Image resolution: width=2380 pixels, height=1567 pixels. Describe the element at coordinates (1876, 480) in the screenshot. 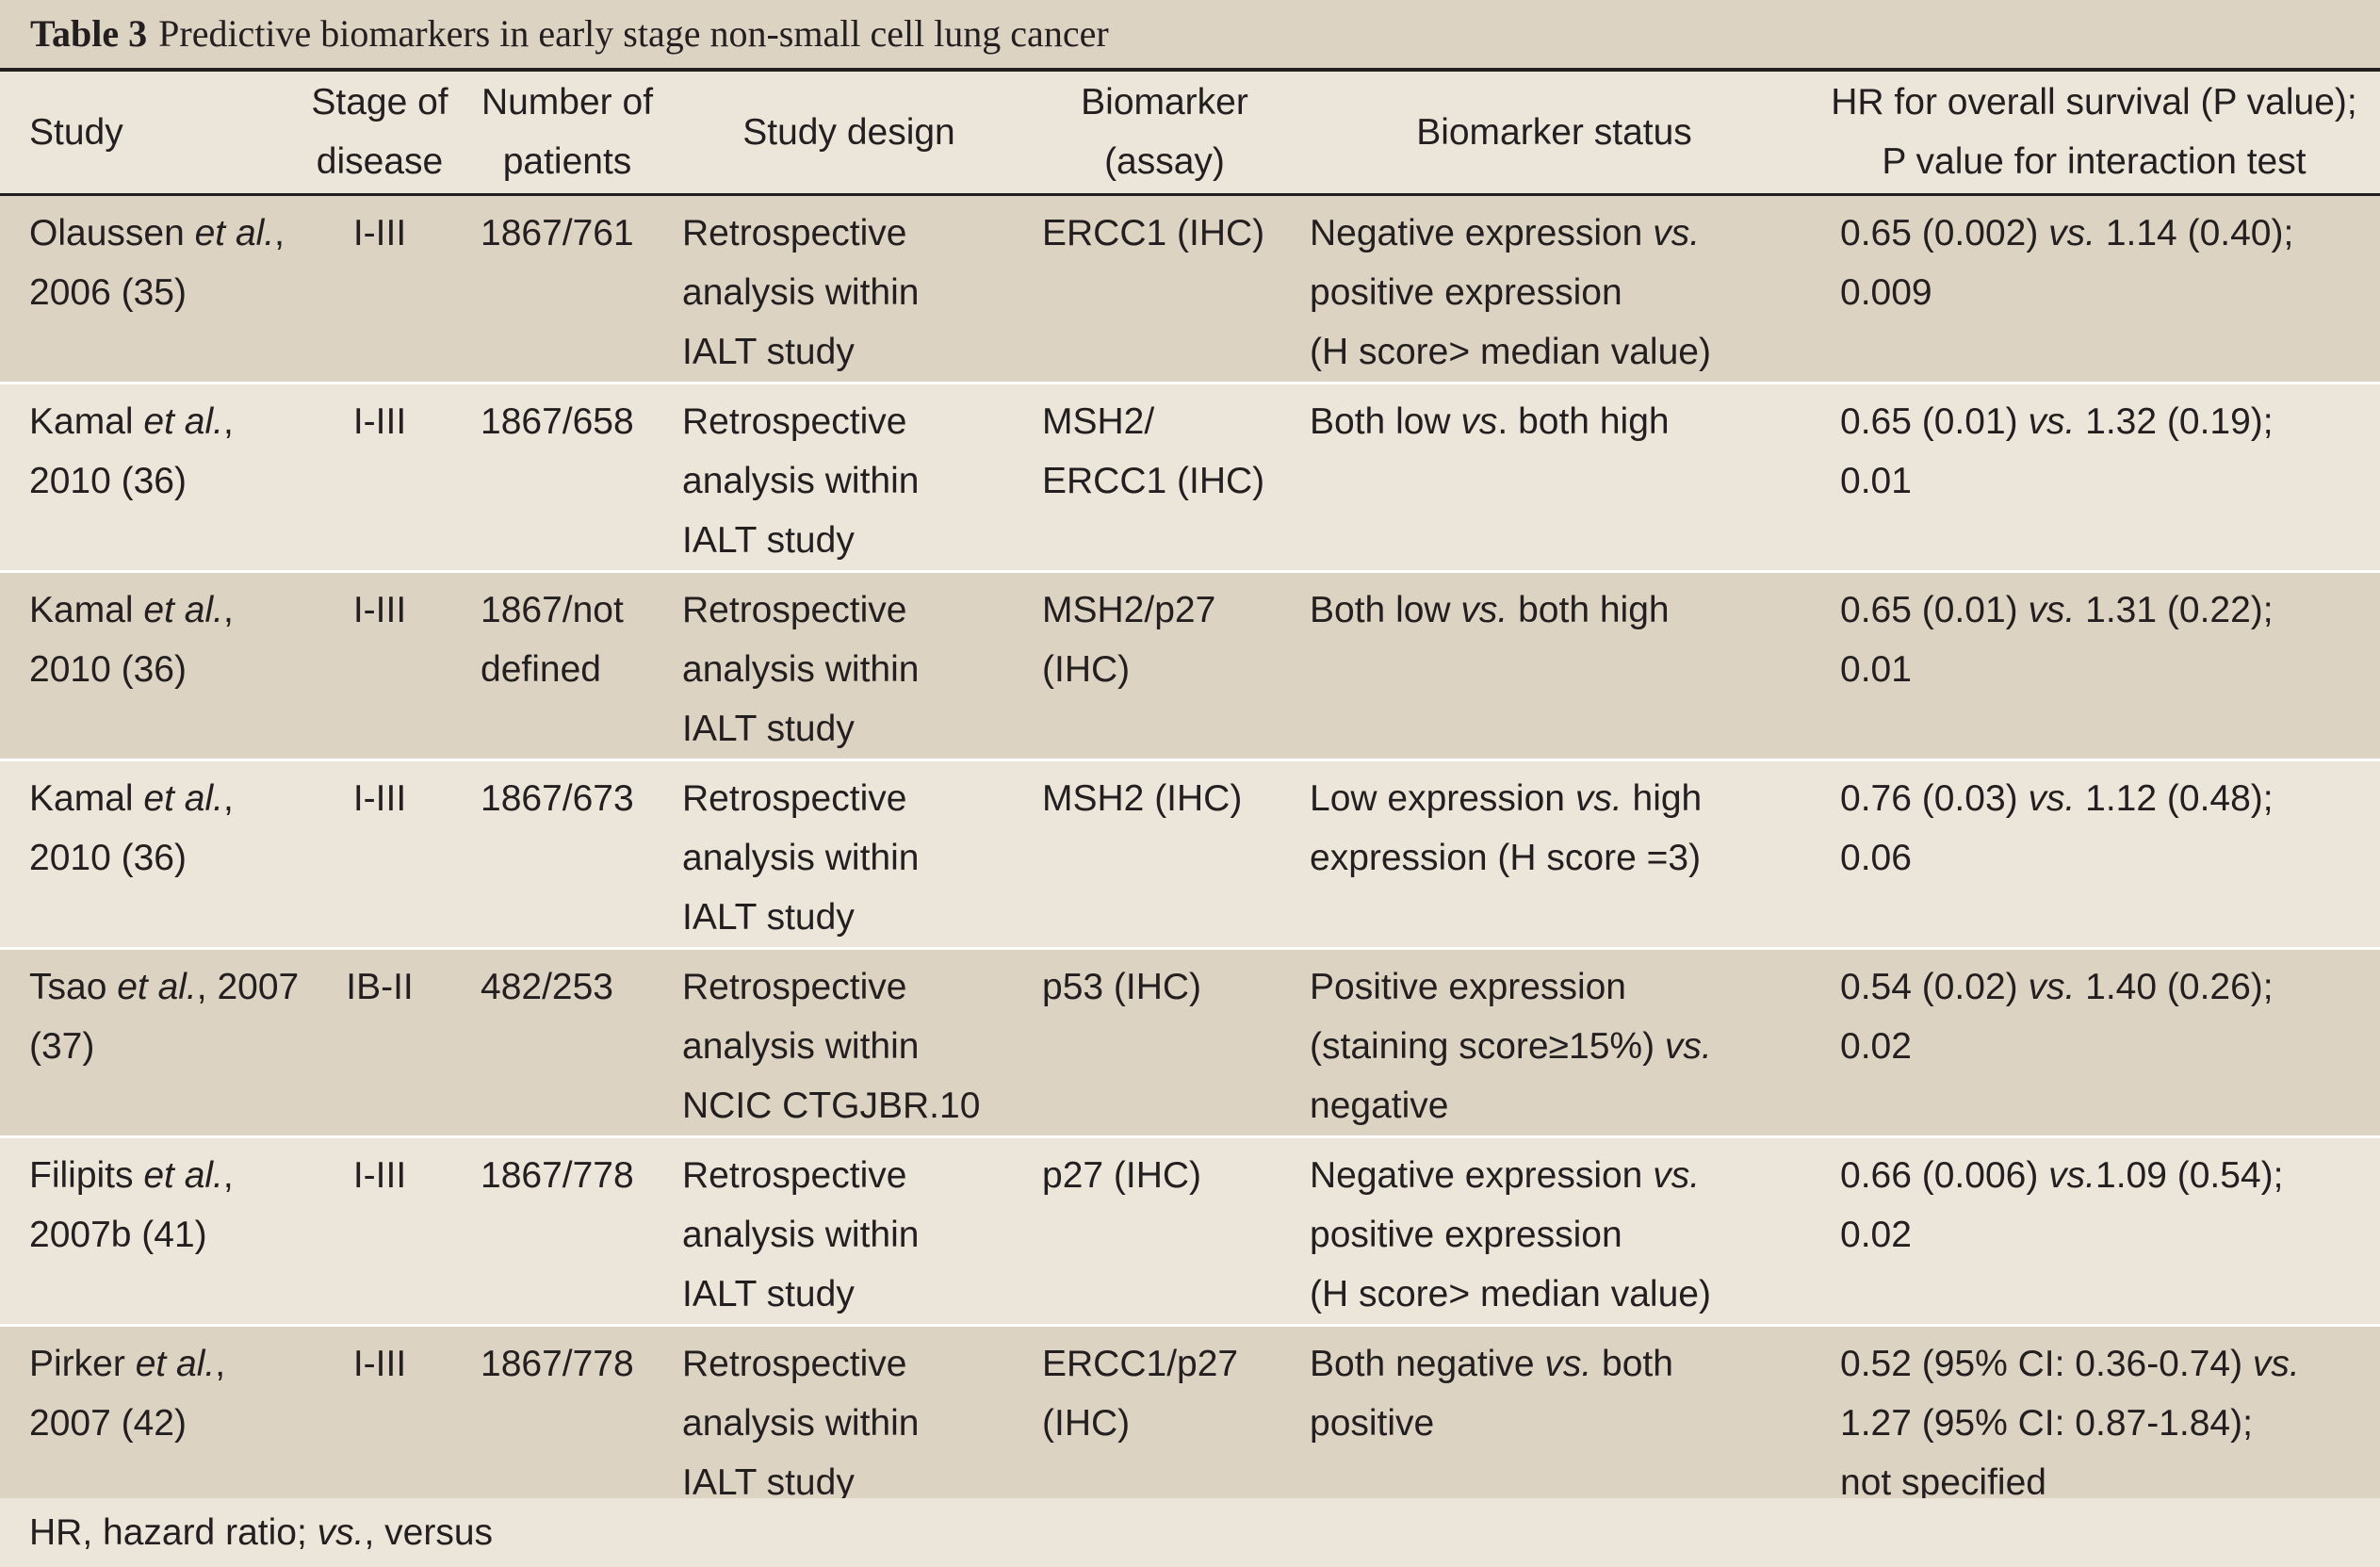

I see `cell-text: 0.01` at that location.